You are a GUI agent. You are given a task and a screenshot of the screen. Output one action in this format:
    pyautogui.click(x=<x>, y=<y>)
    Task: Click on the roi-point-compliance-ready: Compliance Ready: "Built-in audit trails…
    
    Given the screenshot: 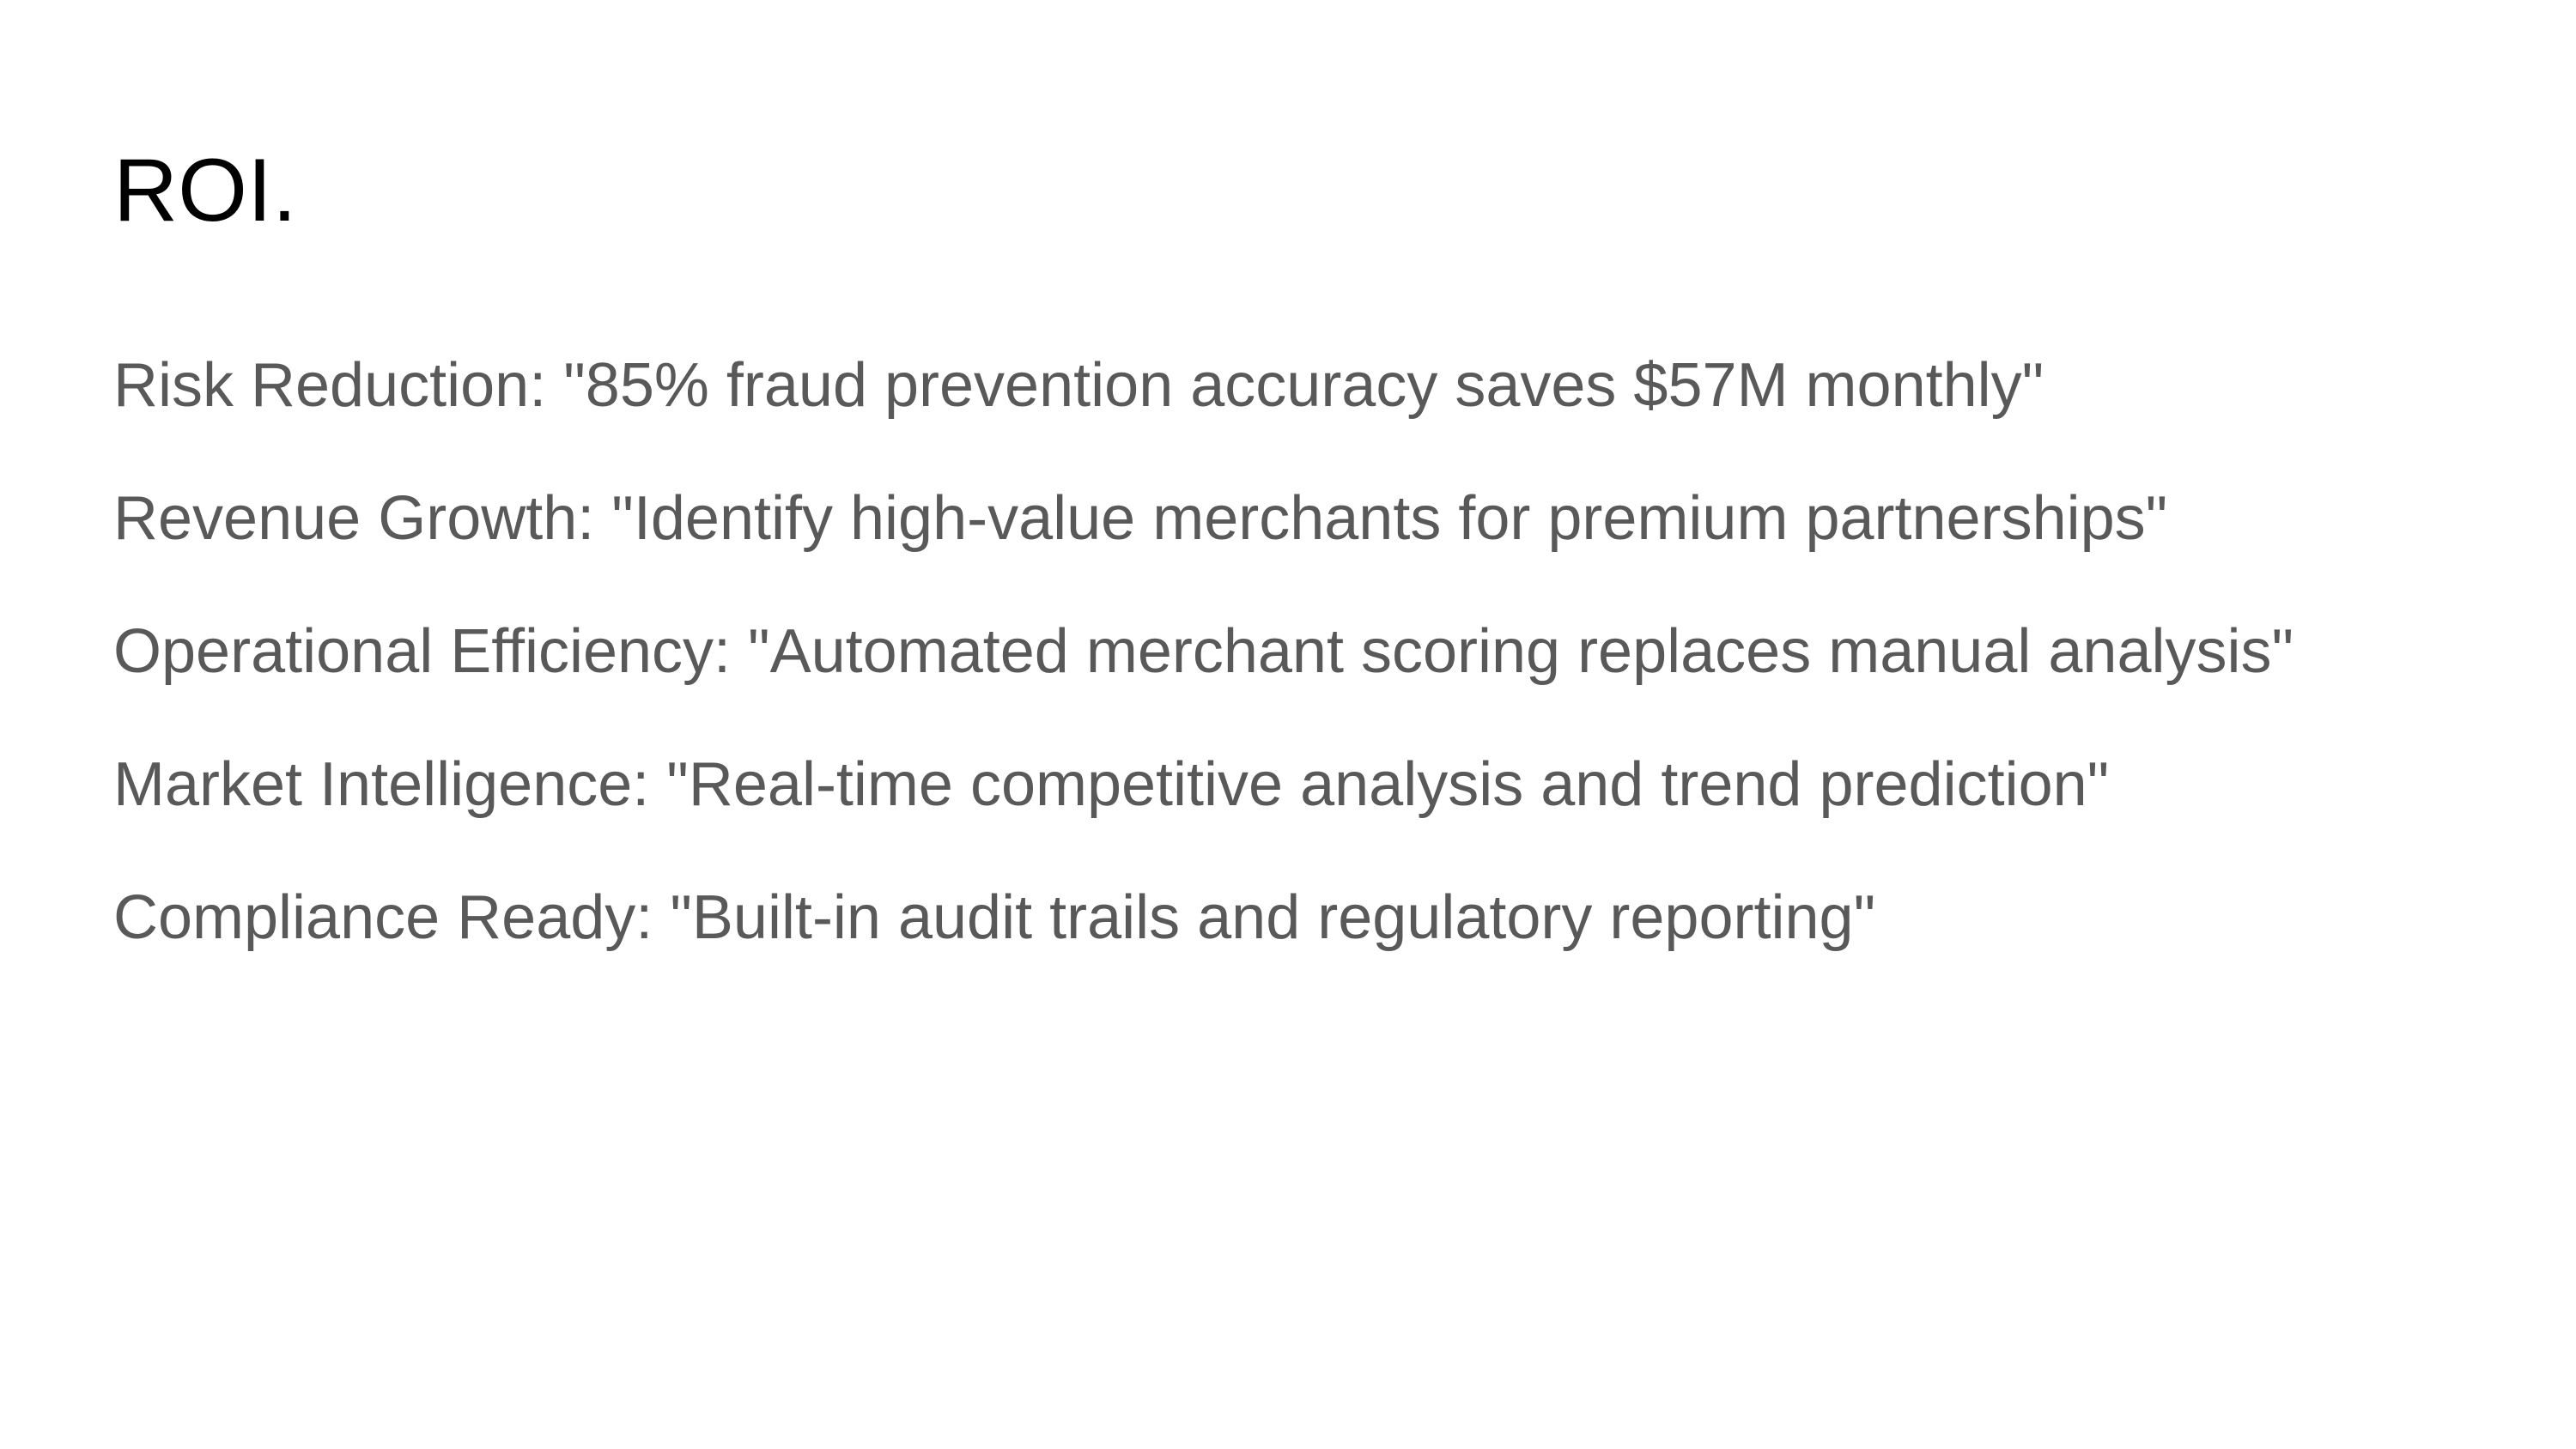 What is the action you would take?
    pyautogui.click(x=995, y=917)
    